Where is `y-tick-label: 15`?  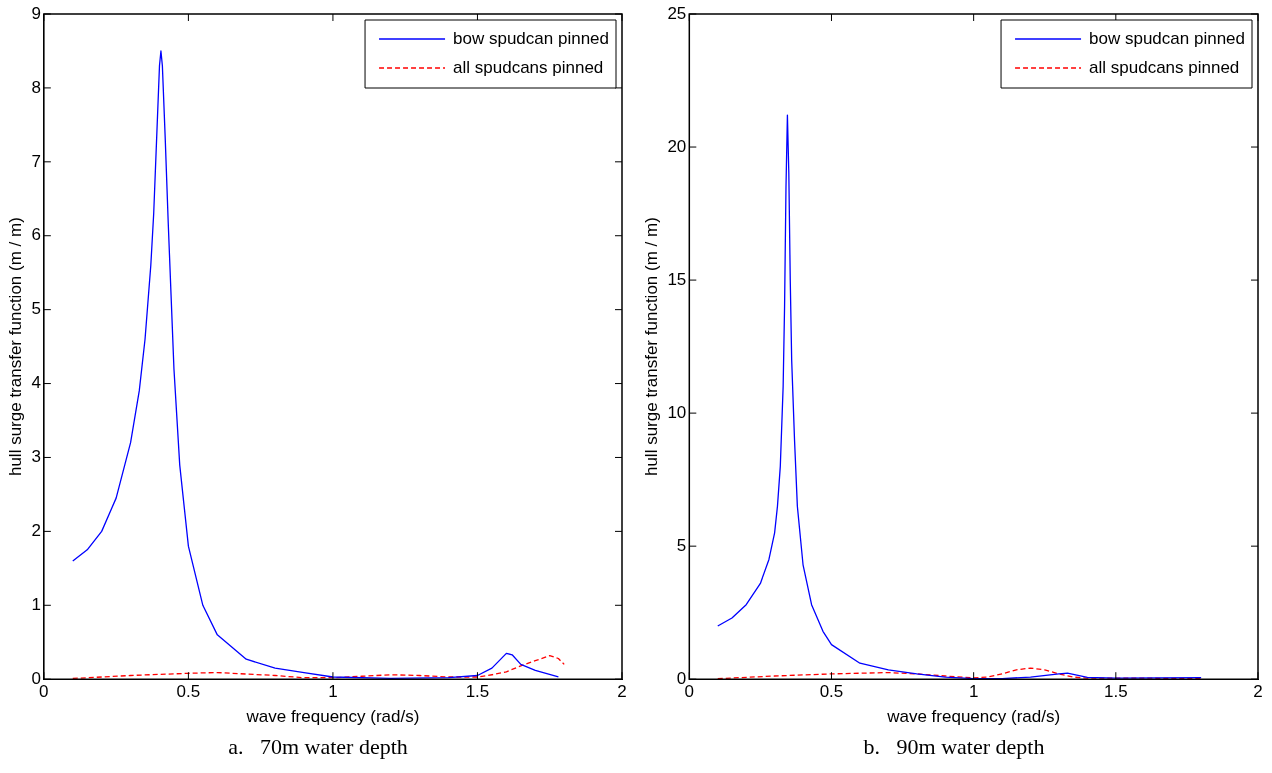
y-tick-label: 15 is located at coordinates (677, 279).